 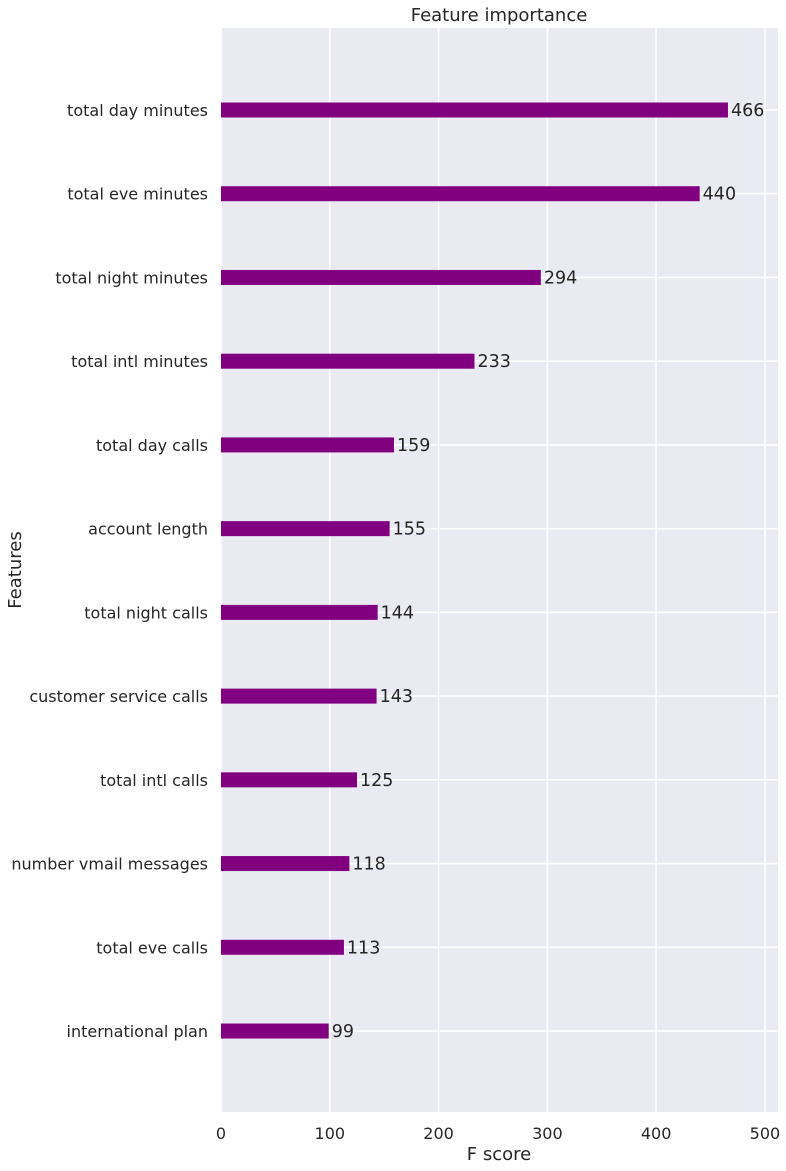 I want to click on x-tick-label: 500, so click(x=765, y=1133).